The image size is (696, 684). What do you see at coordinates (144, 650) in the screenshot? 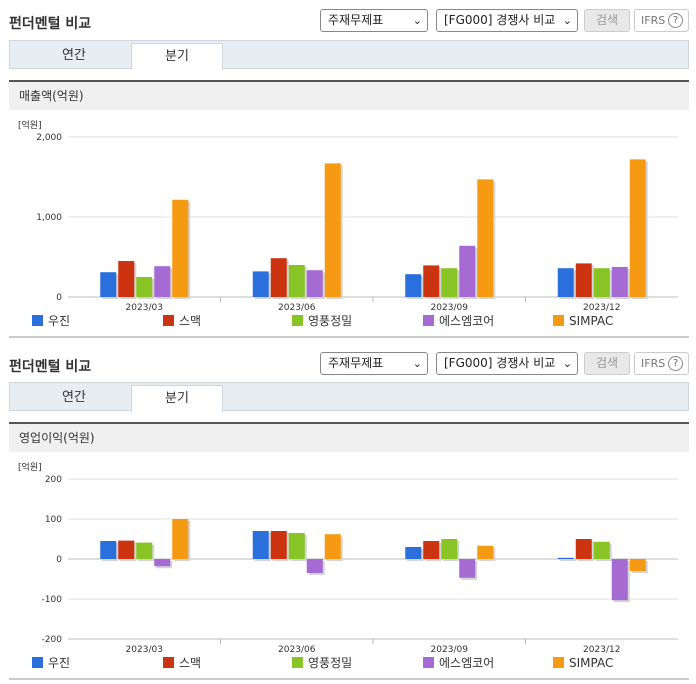
I see `x-tick-label: 2023/03` at bounding box center [144, 650].